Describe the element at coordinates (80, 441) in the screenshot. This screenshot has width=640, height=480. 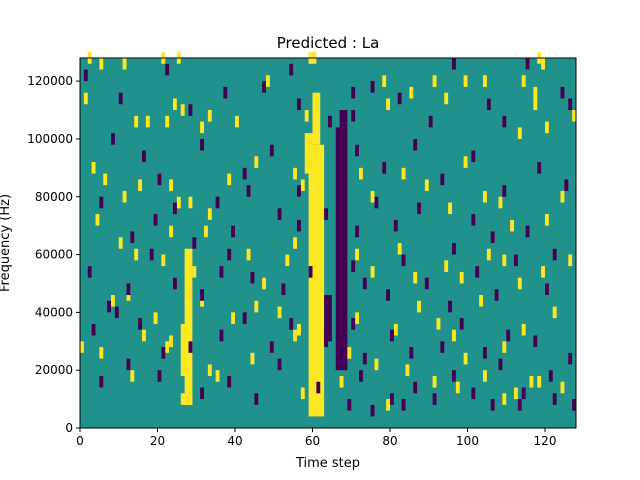
I see `x-tick-label: 0` at that location.